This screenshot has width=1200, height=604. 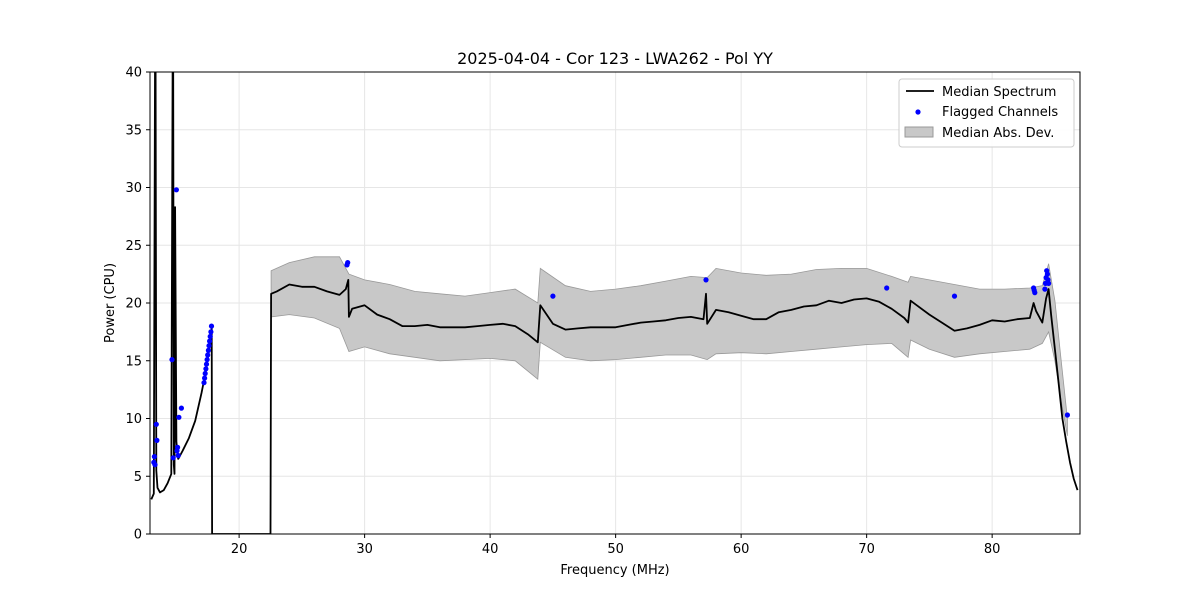 What do you see at coordinates (866, 549) in the screenshot?
I see `x-tick-label: 70` at bounding box center [866, 549].